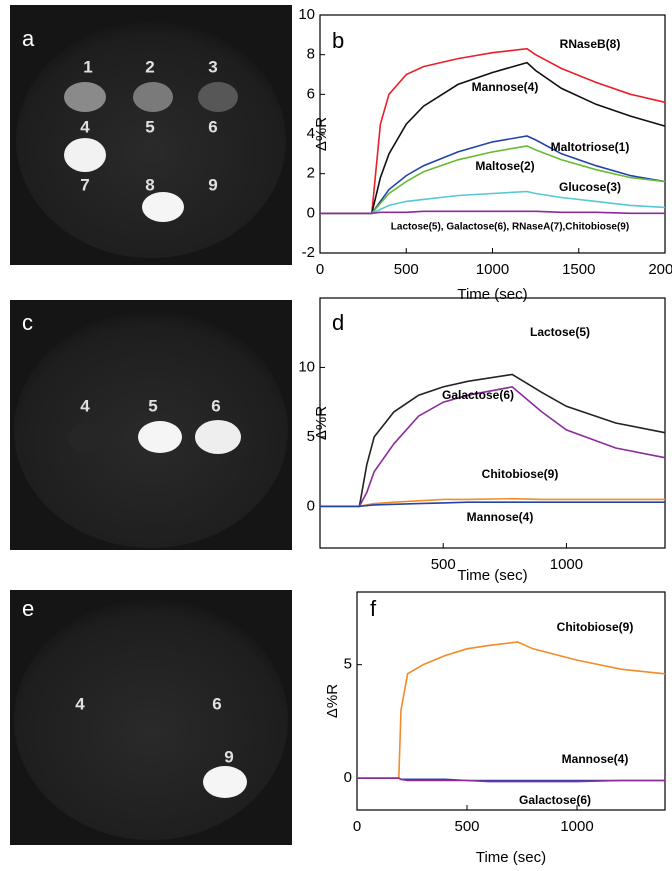 This screenshot has width=672, height=871. Describe the element at coordinates (578, 269) in the screenshot. I see `x-tick-label: 1500` at that location.